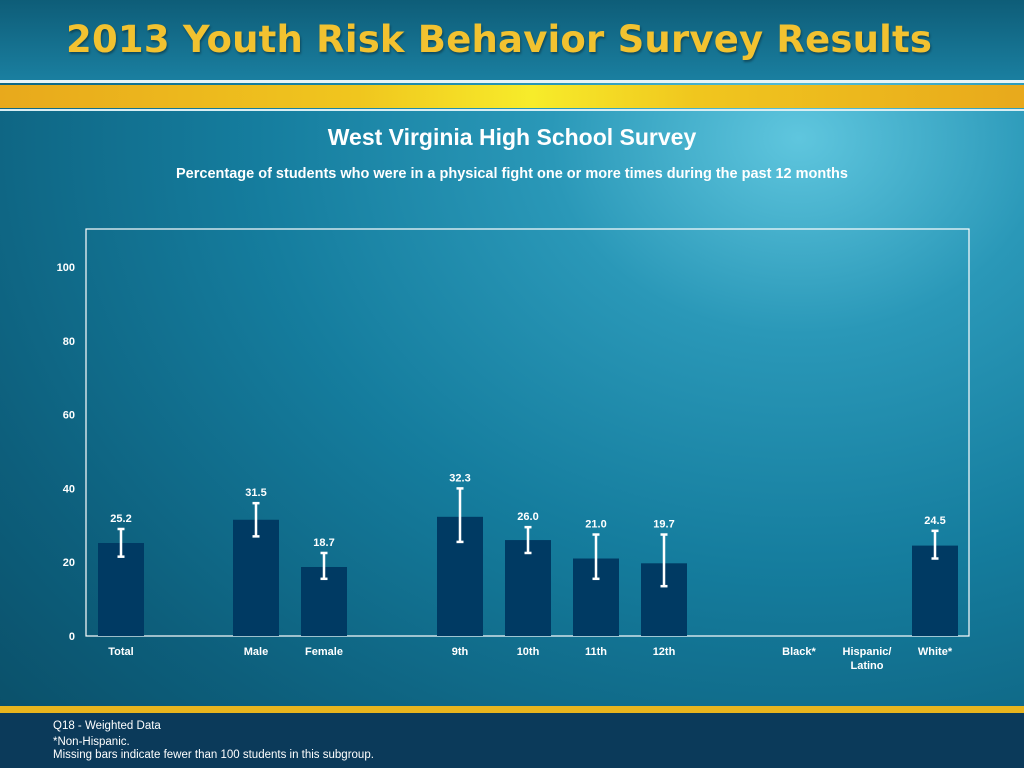  What do you see at coordinates (512, 137) in the screenshot?
I see `chart-title: West Virginia High School Survey` at bounding box center [512, 137].